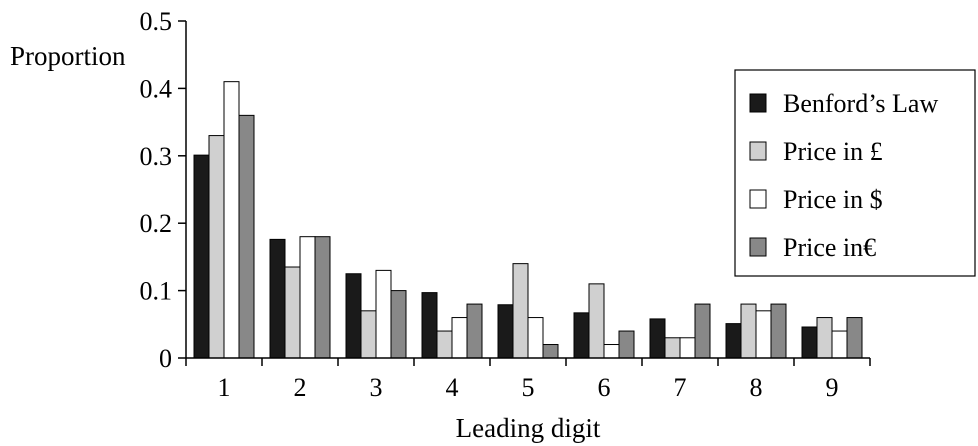 This screenshot has height=446, width=978. Describe the element at coordinates (528, 387) in the screenshot. I see `x-tick-label: 5` at that location.